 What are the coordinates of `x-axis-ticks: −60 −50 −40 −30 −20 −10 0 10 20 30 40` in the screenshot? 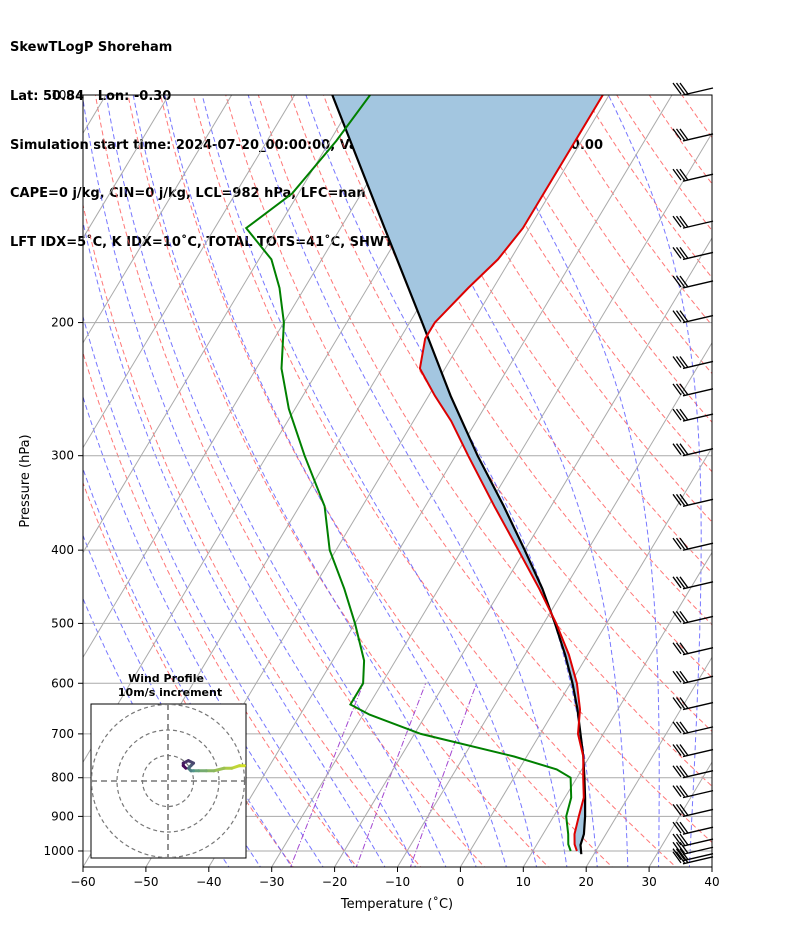 It's located at (395, 878).